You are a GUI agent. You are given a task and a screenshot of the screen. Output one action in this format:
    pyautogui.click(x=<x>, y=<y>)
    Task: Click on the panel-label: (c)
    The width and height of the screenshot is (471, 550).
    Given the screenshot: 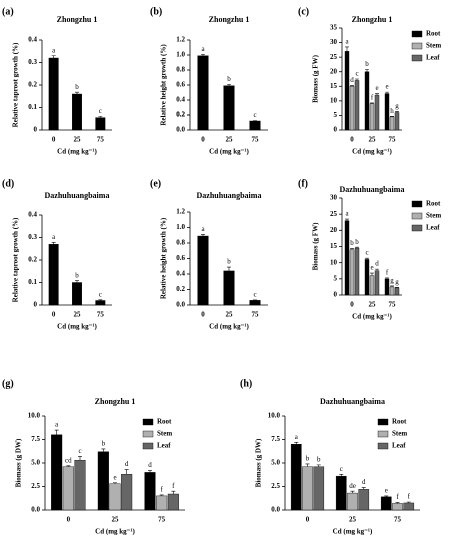 What is the action you would take?
    pyautogui.click(x=303, y=11)
    